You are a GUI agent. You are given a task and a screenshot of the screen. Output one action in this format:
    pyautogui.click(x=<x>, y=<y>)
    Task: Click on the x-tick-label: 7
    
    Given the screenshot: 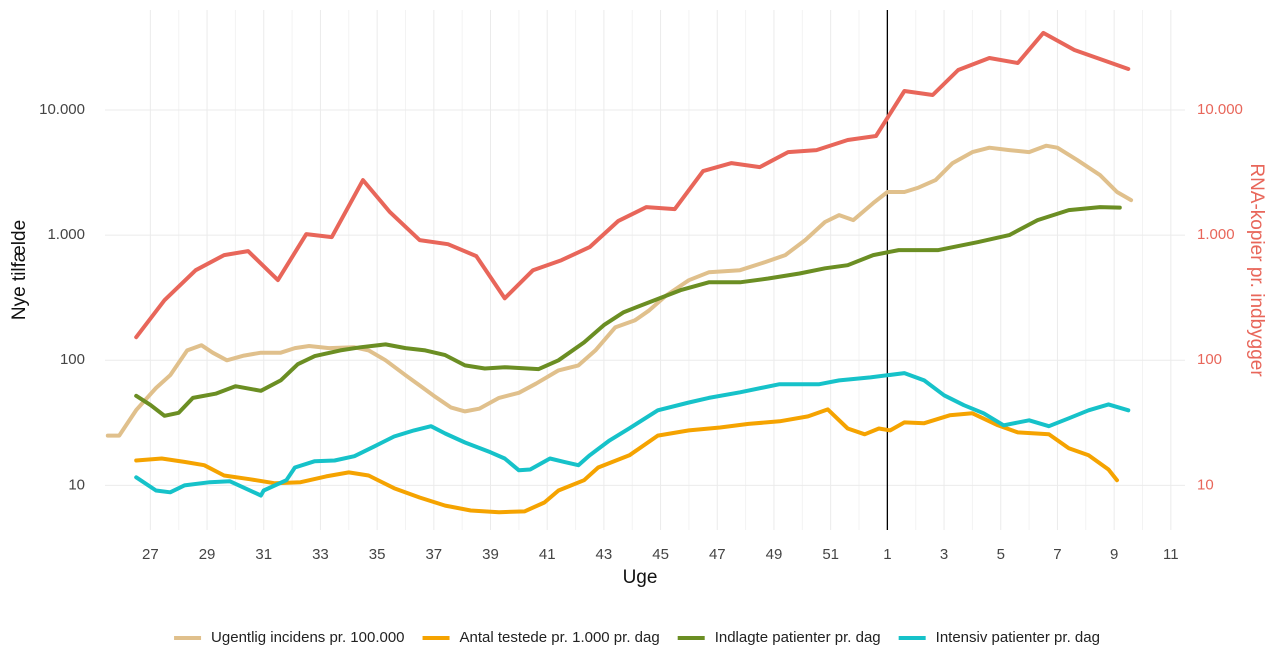 What is the action you would take?
    pyautogui.click(x=1057, y=554)
    